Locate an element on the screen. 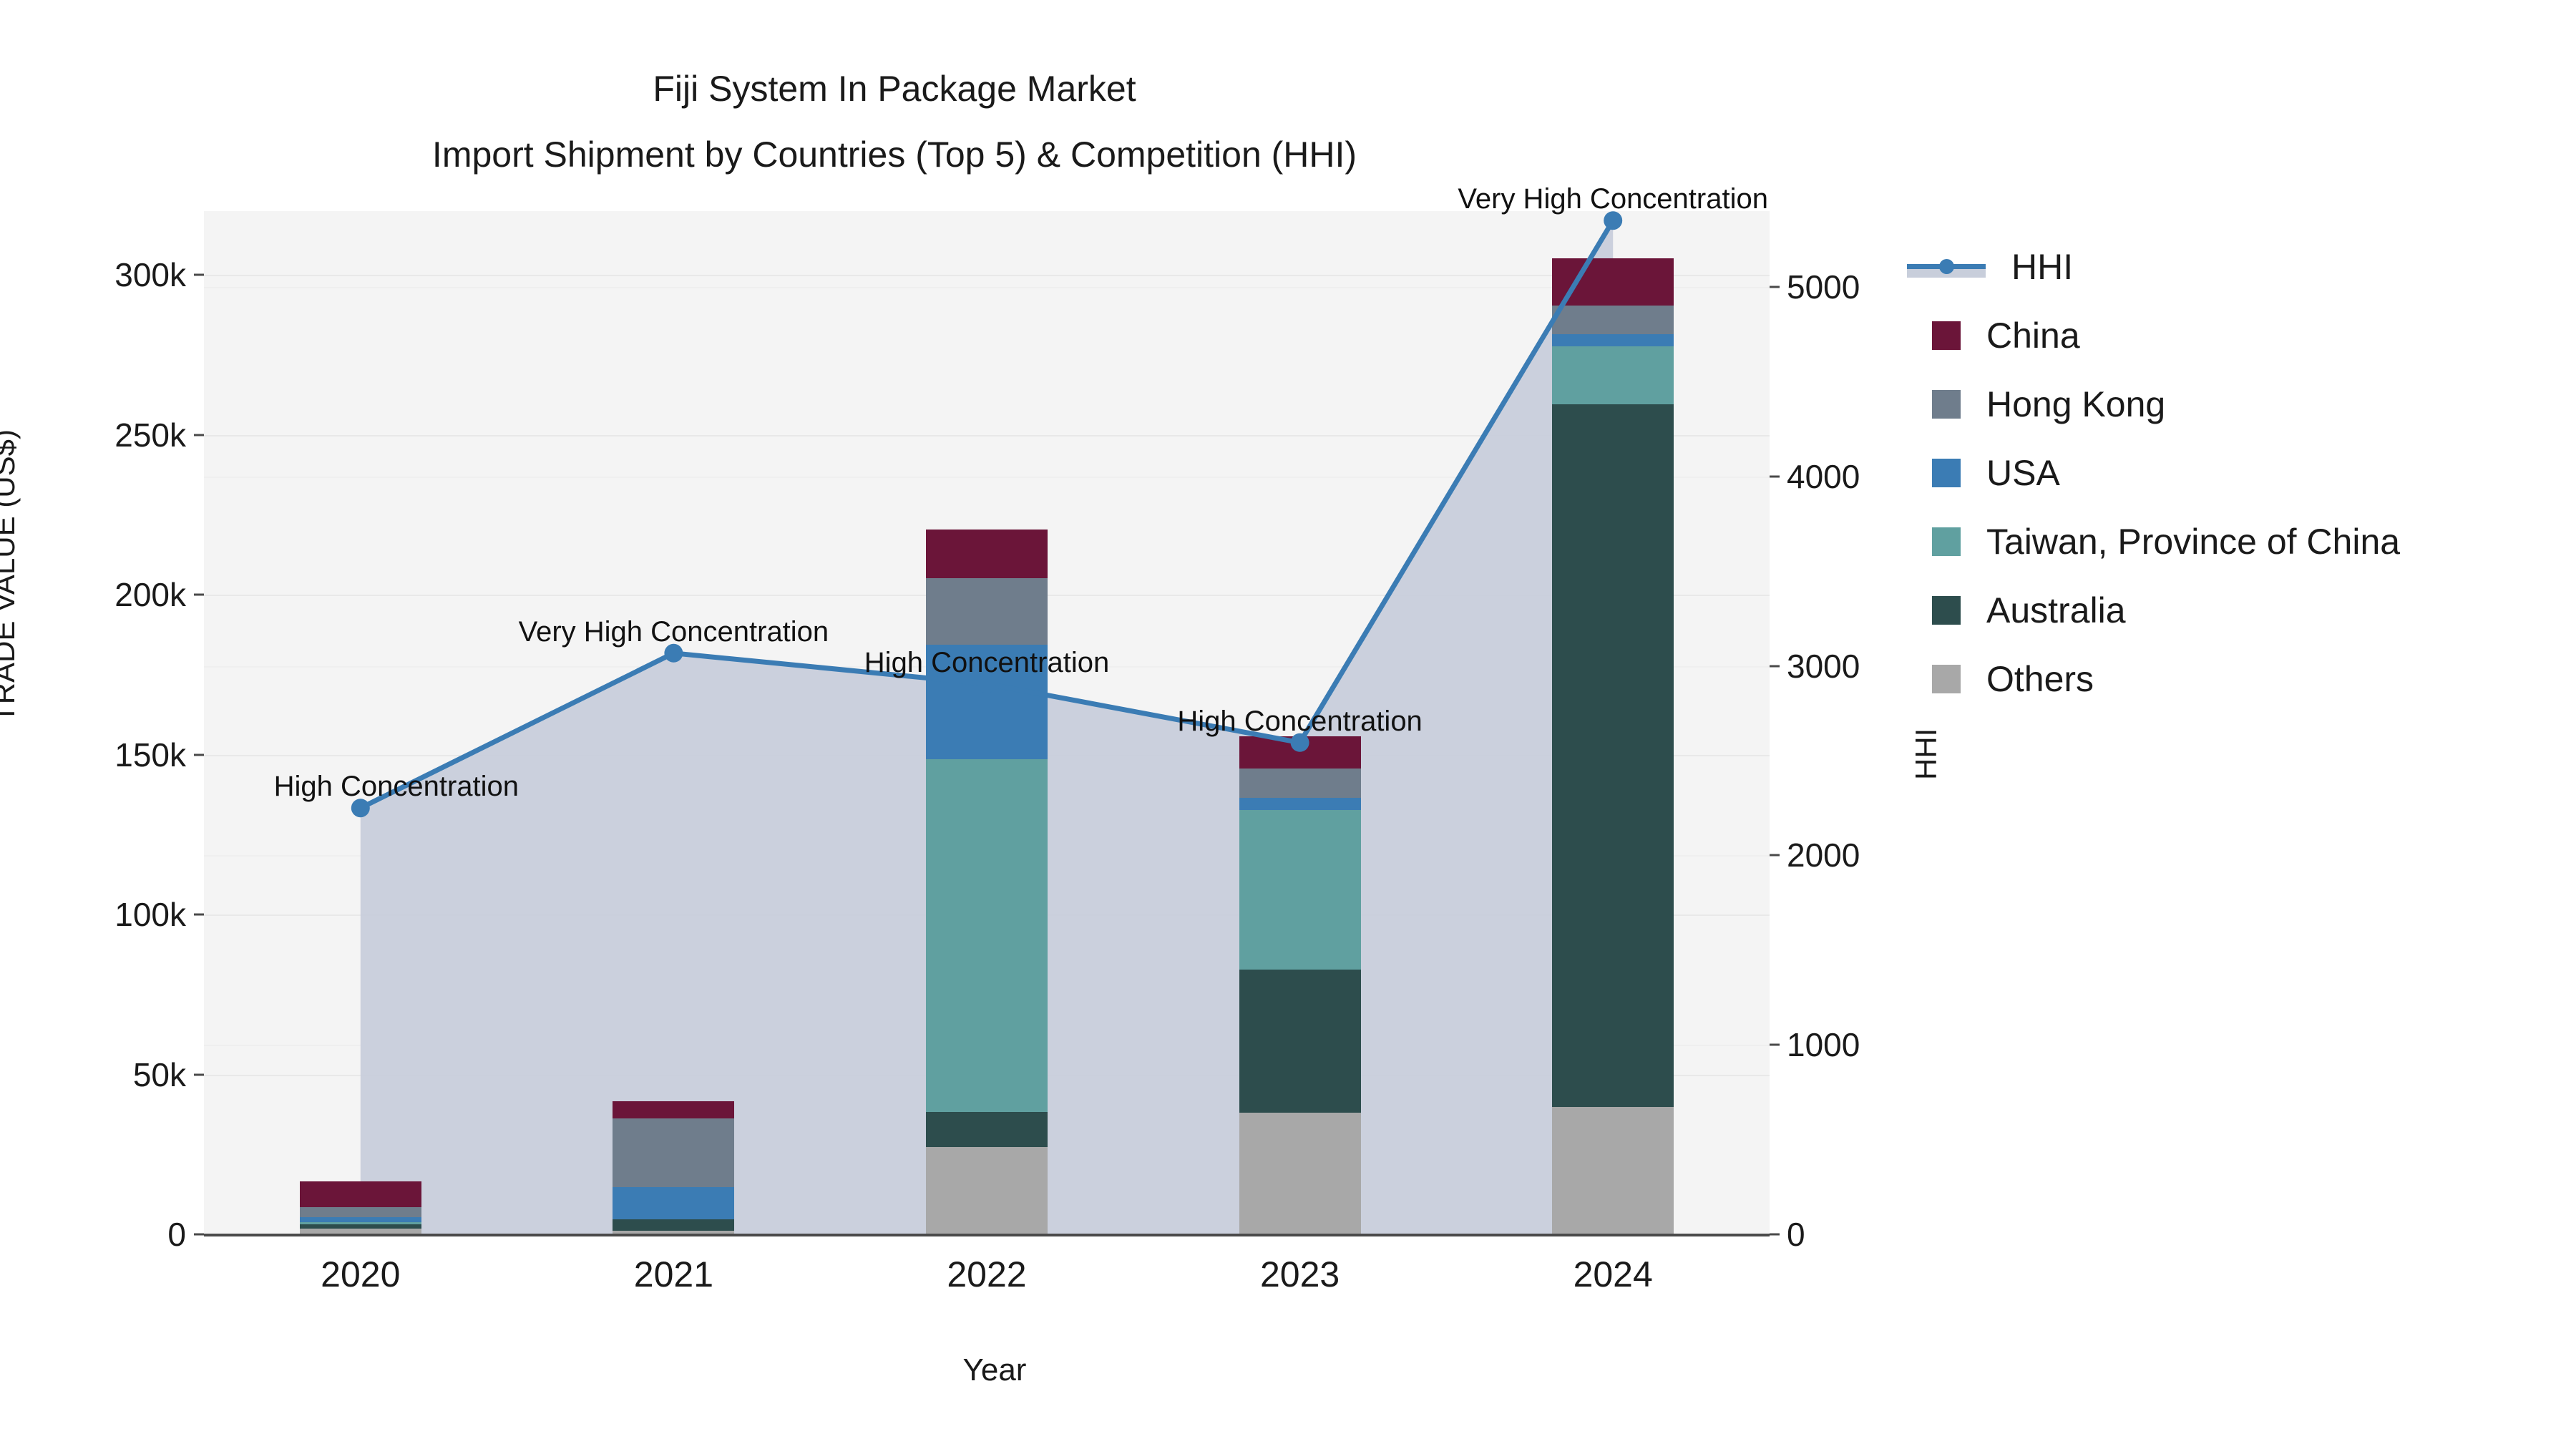  legend-item-label: Australia is located at coordinates (2056, 610).